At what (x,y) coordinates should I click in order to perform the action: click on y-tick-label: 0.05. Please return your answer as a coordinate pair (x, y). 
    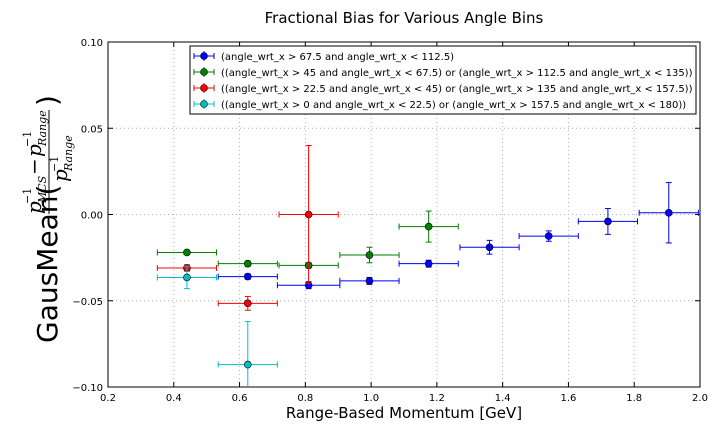
    Looking at the image, I should click on (92, 129).